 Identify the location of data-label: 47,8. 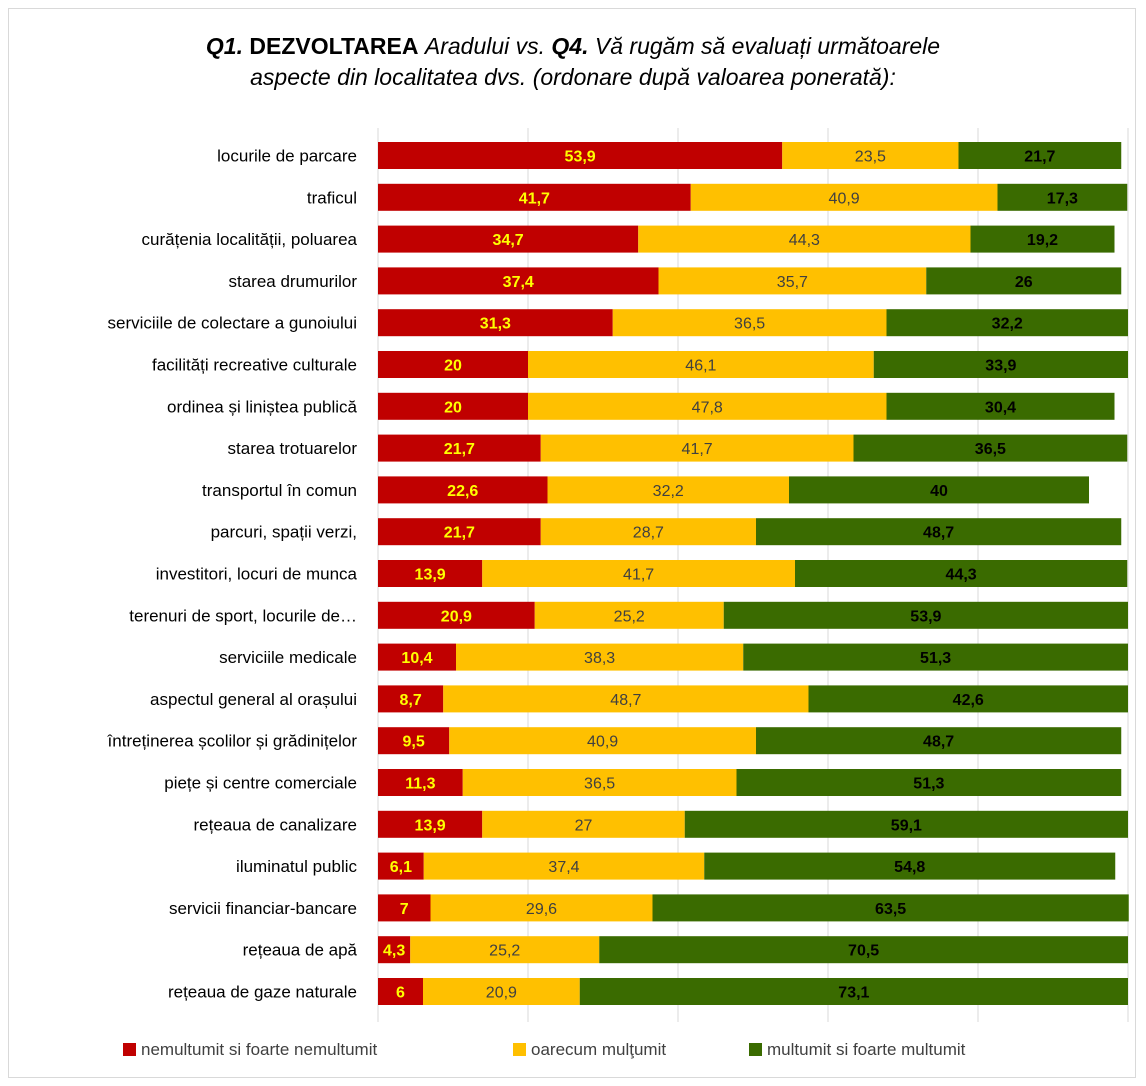
(707, 407).